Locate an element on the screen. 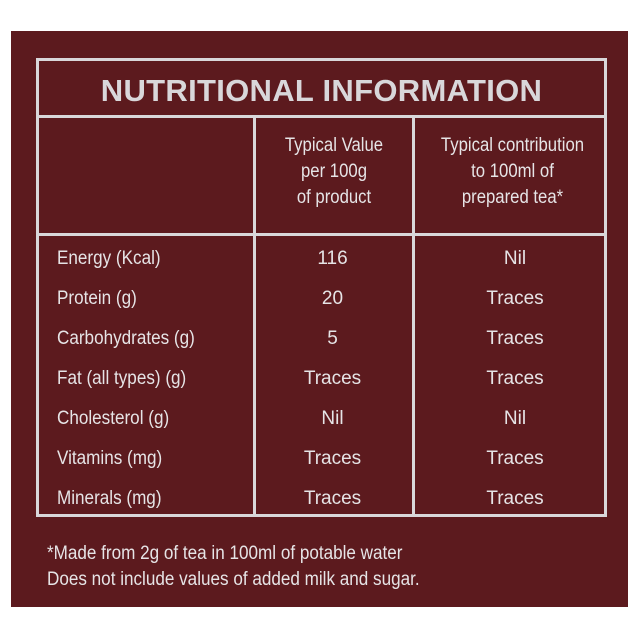 This screenshot has width=639, height=639. table-row: Minerals (mg) Traces Traces is located at coordinates (321, 508).